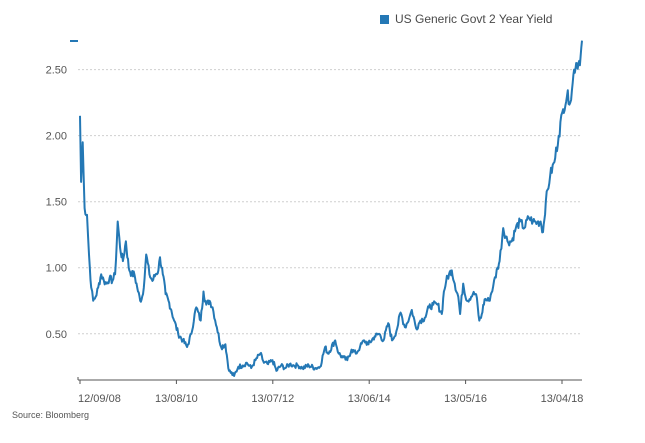  I want to click on y-tick-label: 2.50, so click(56, 71).